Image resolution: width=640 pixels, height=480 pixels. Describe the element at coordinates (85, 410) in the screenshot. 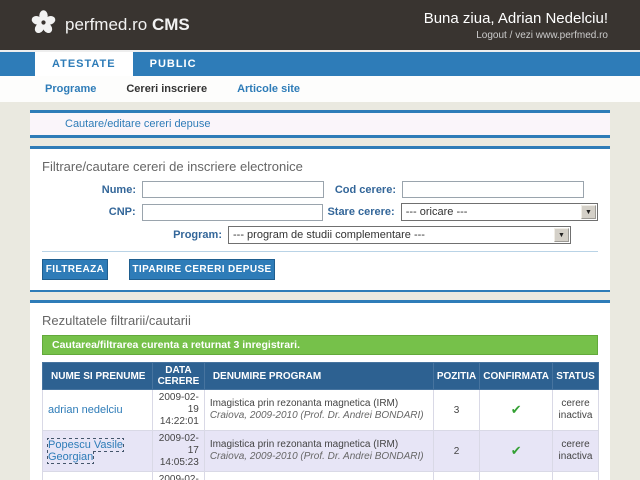

I see `applicant-name-link: adrian nedelciu` at that location.